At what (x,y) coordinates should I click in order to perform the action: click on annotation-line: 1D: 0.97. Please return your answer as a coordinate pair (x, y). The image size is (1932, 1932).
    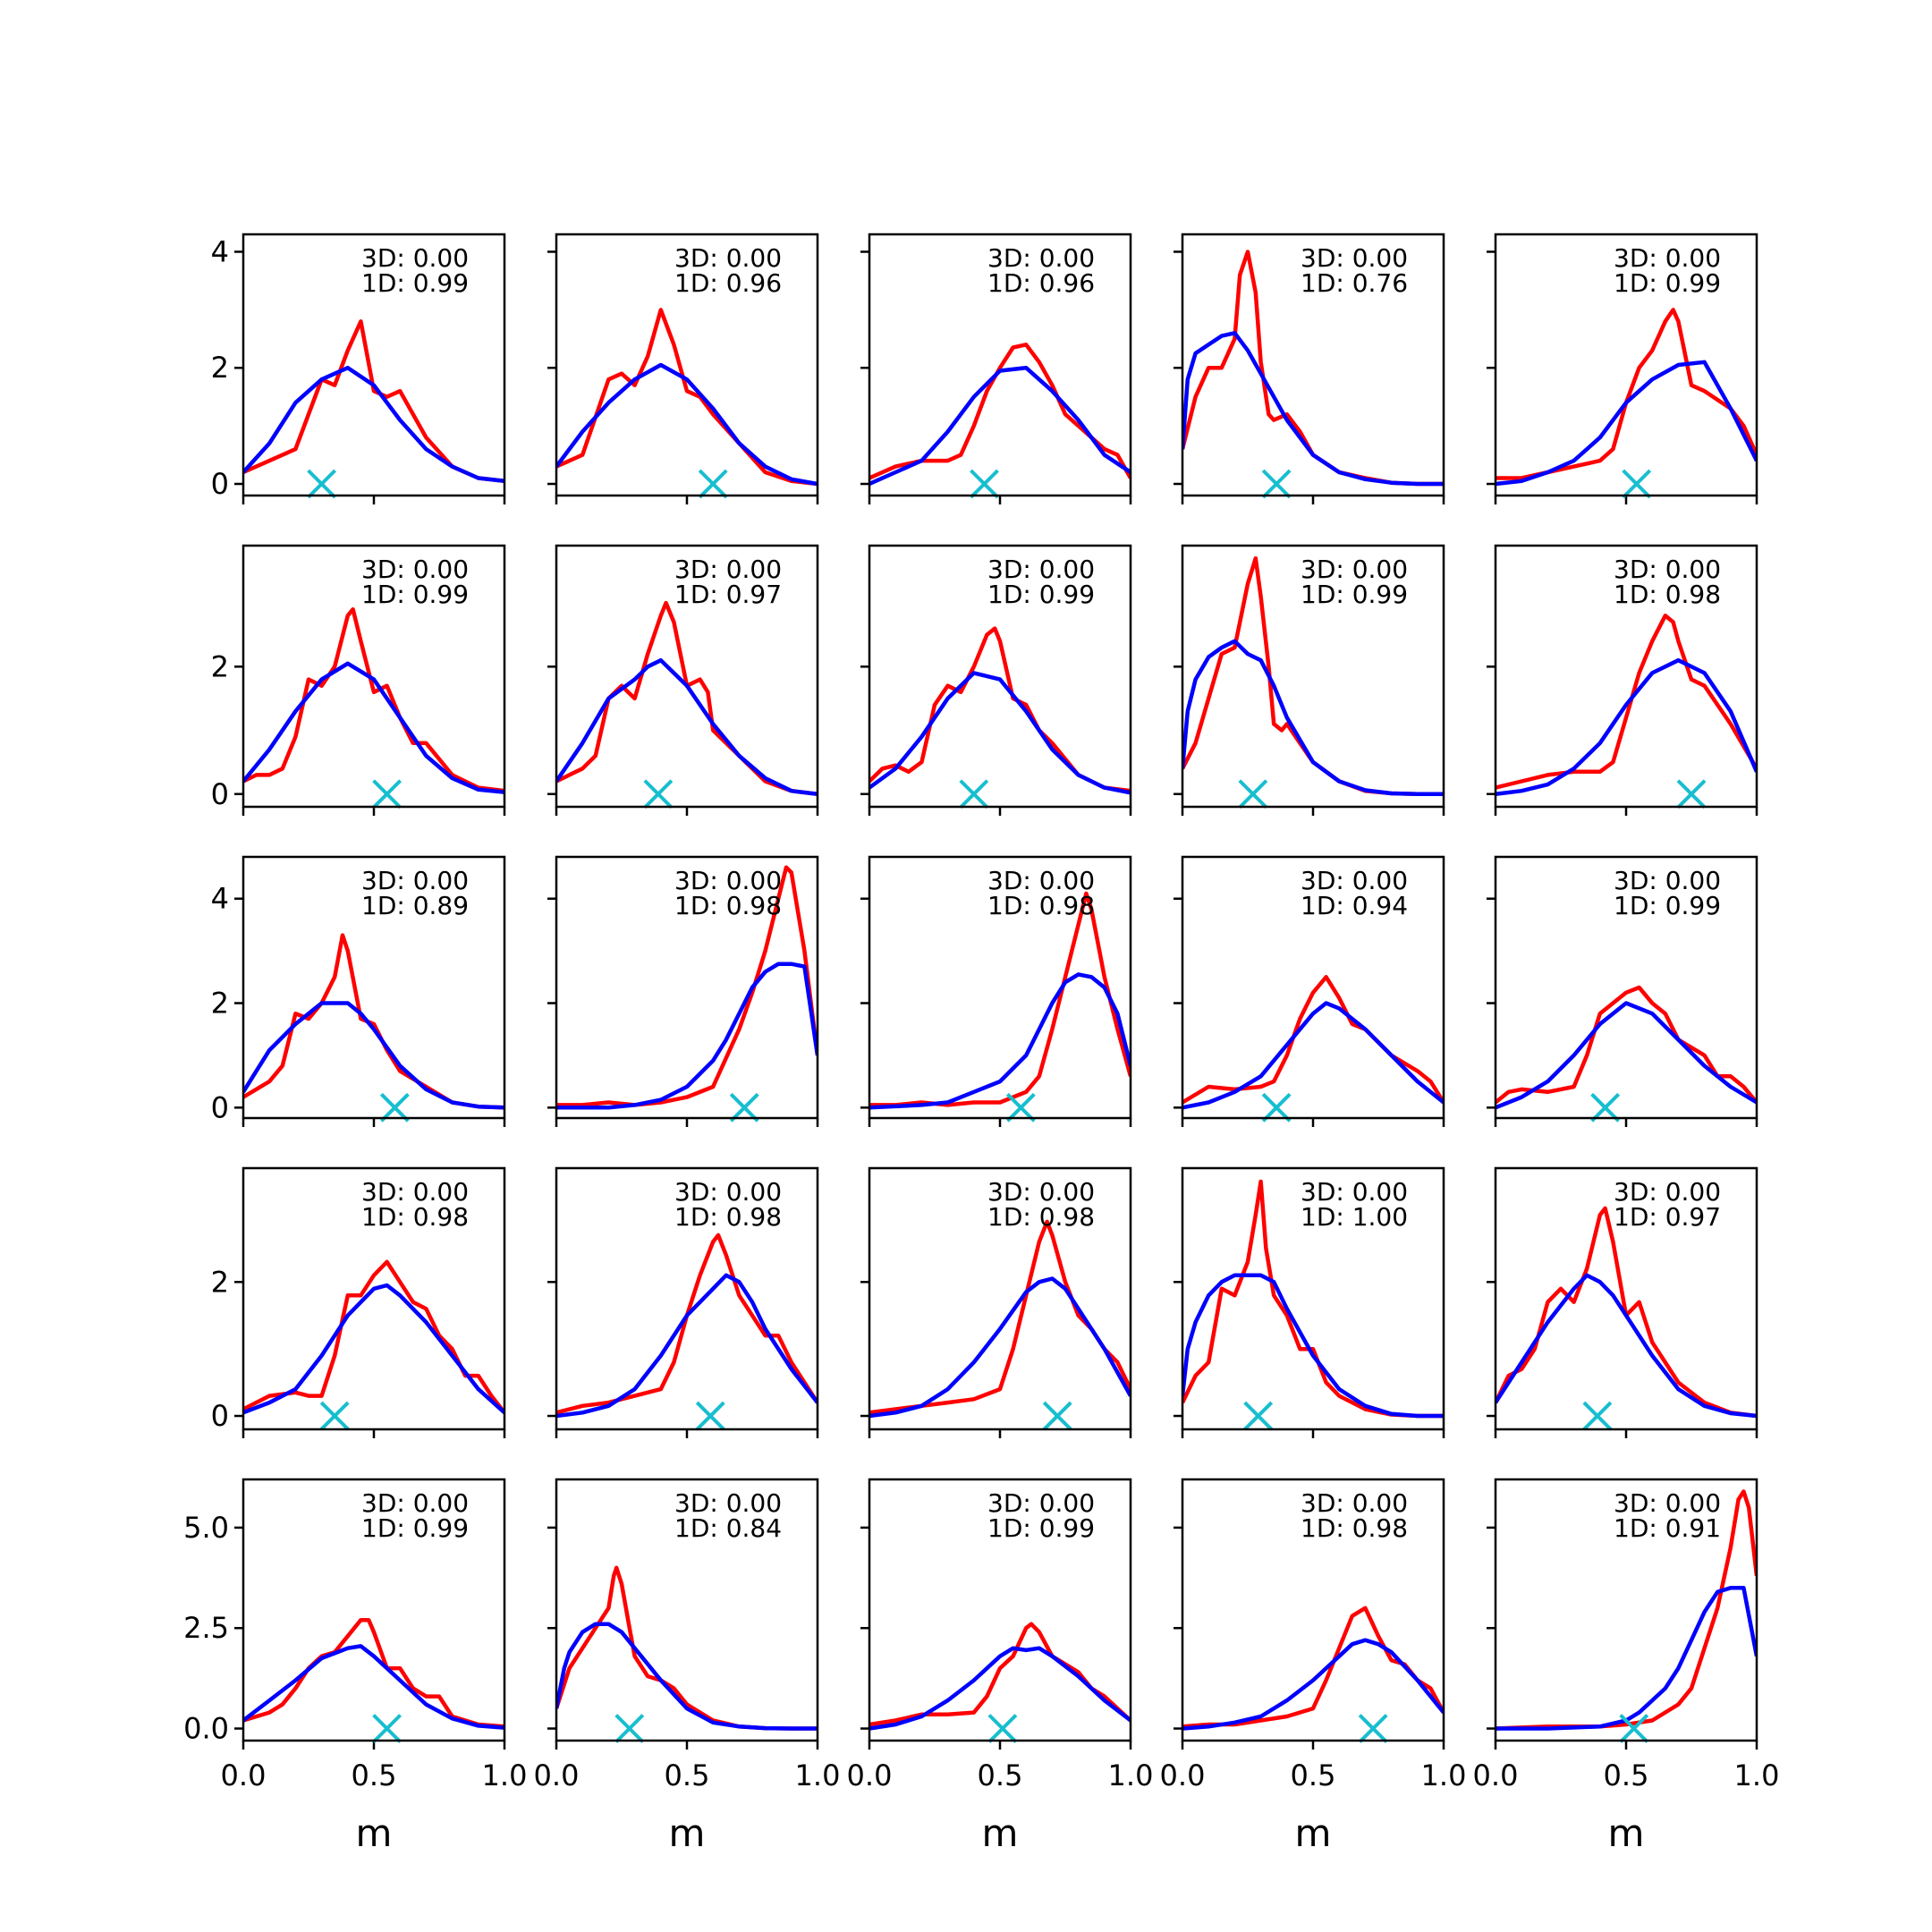
    Looking at the image, I should click on (728, 594).